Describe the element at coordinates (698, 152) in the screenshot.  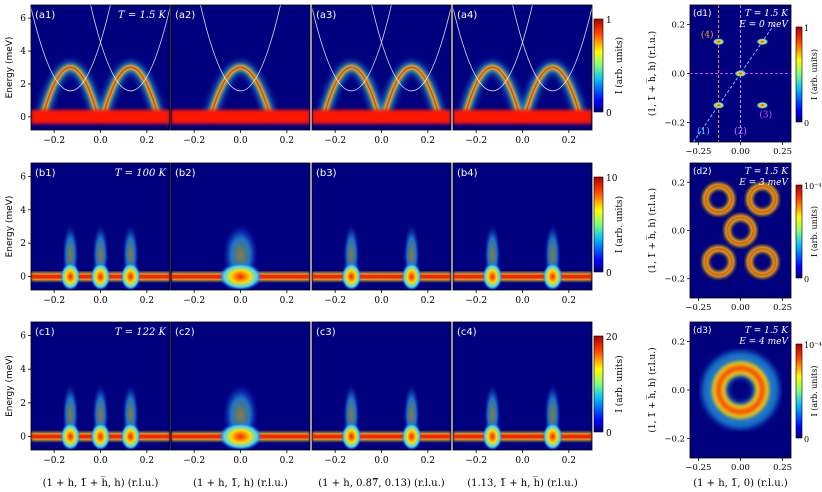
I see `x-tick-label: −0.25` at that location.